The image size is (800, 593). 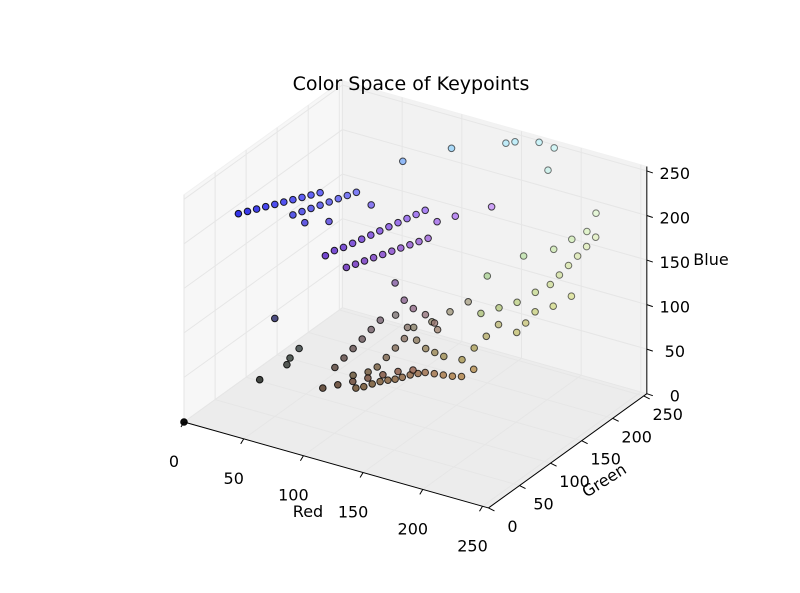 I want to click on x-axis-label: Red, so click(x=308, y=511).